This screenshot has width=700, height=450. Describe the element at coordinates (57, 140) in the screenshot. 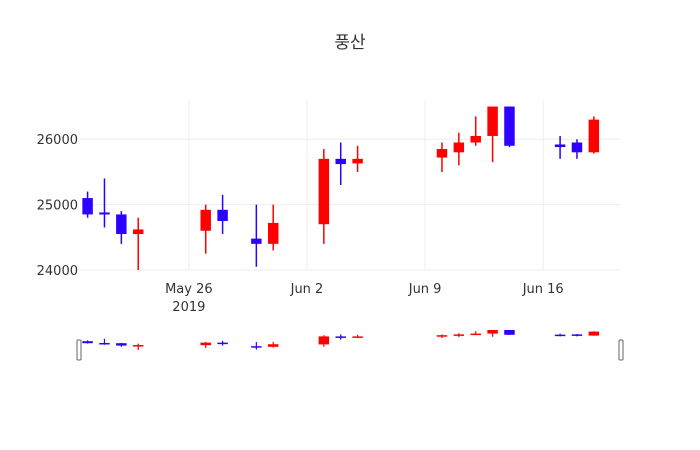

I see `y-tick-label: 26000` at that location.